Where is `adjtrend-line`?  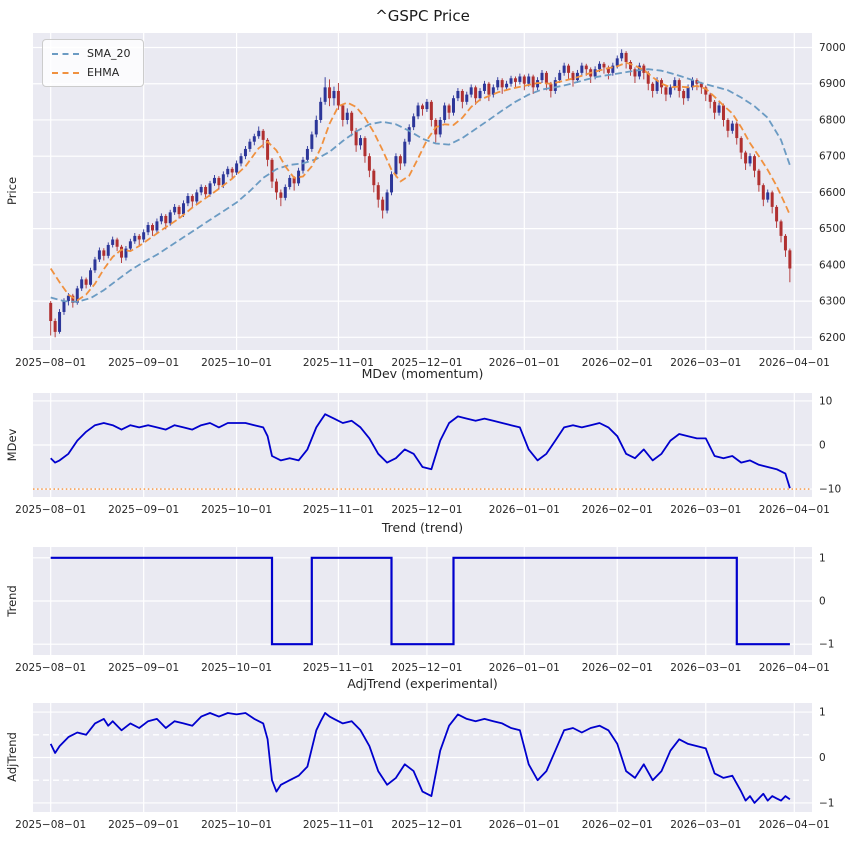
adjtrend-line is located at coordinates (420, 758).